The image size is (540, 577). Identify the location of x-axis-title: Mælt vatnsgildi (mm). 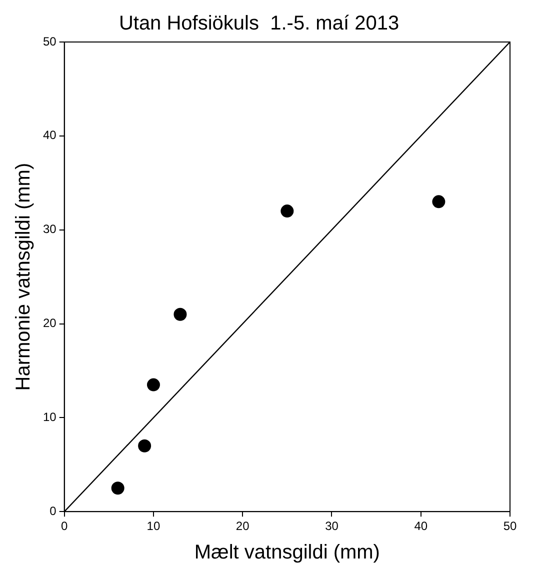
(287, 553).